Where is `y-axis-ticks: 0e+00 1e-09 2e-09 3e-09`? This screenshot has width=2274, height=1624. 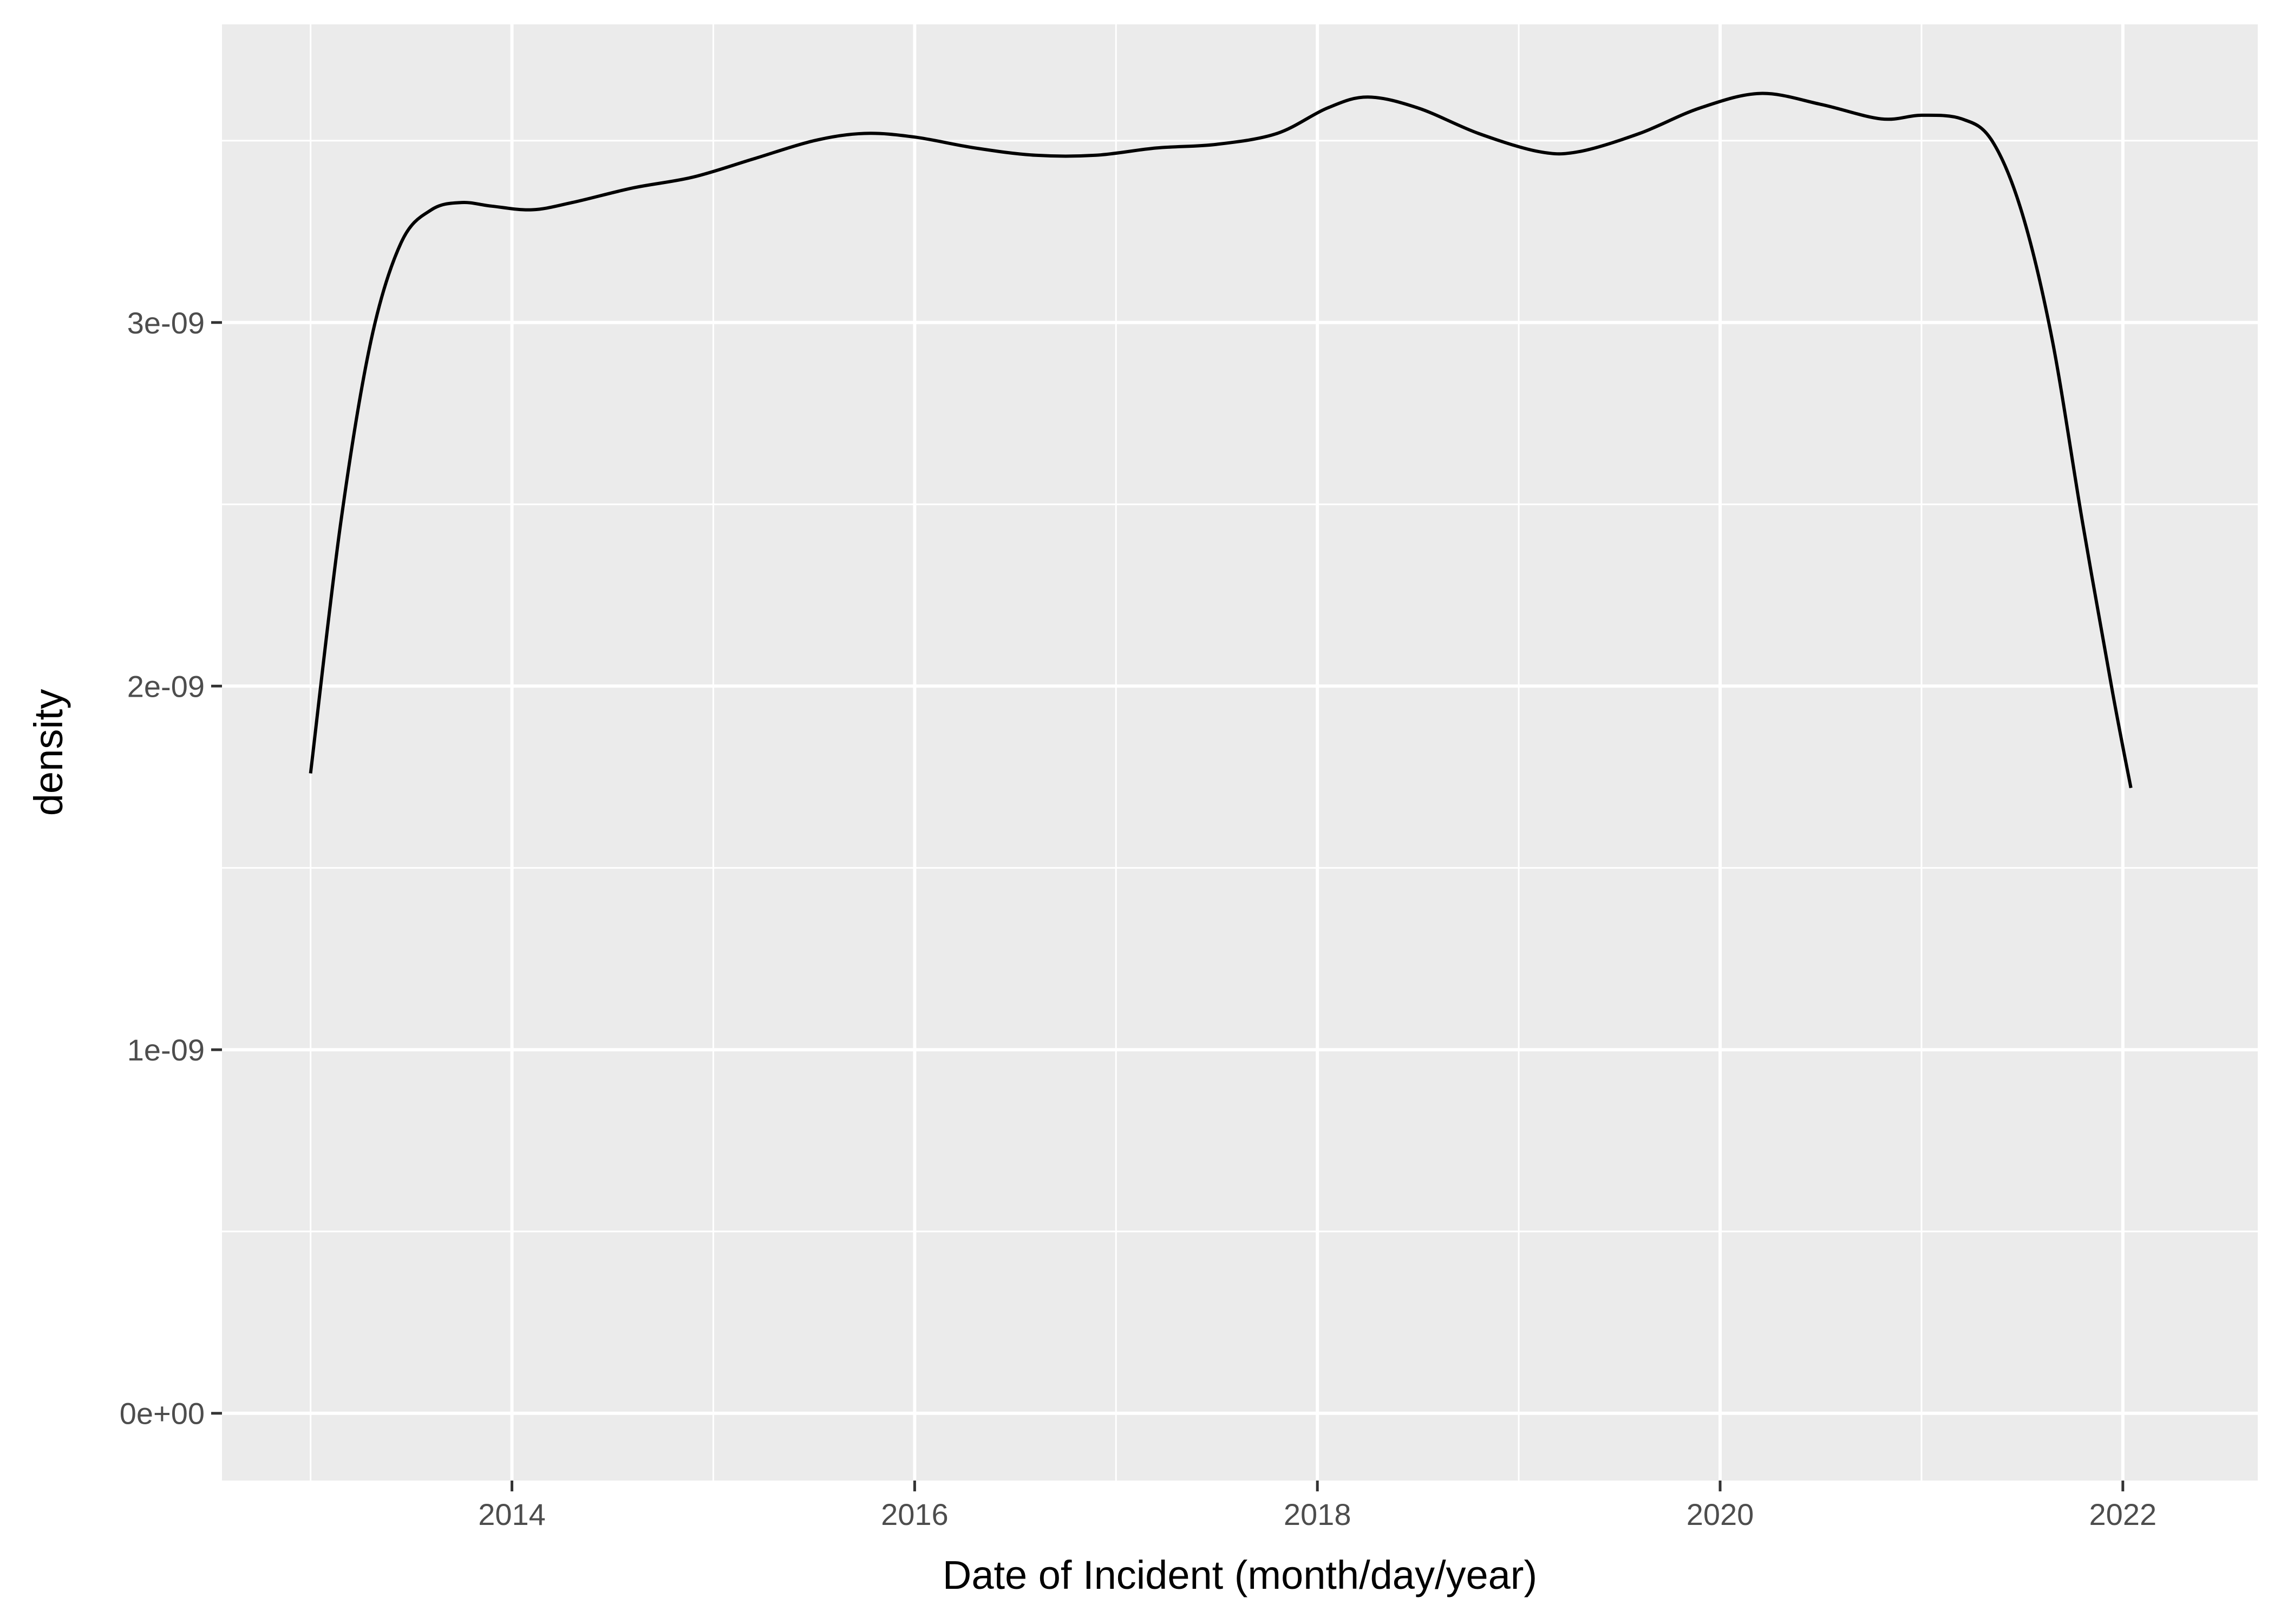
y-axis-ticks: 0e+00 1e-09 2e-09 3e-09 is located at coordinates (171, 868).